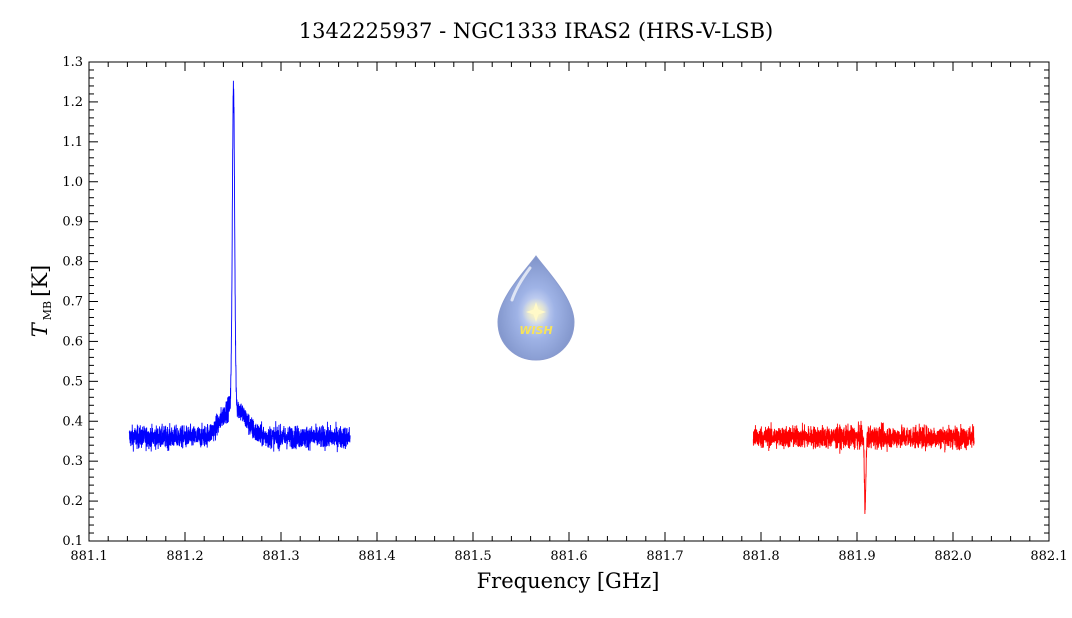 This screenshot has width=1072, height=618. I want to click on logo-text: WISH, so click(535, 330).